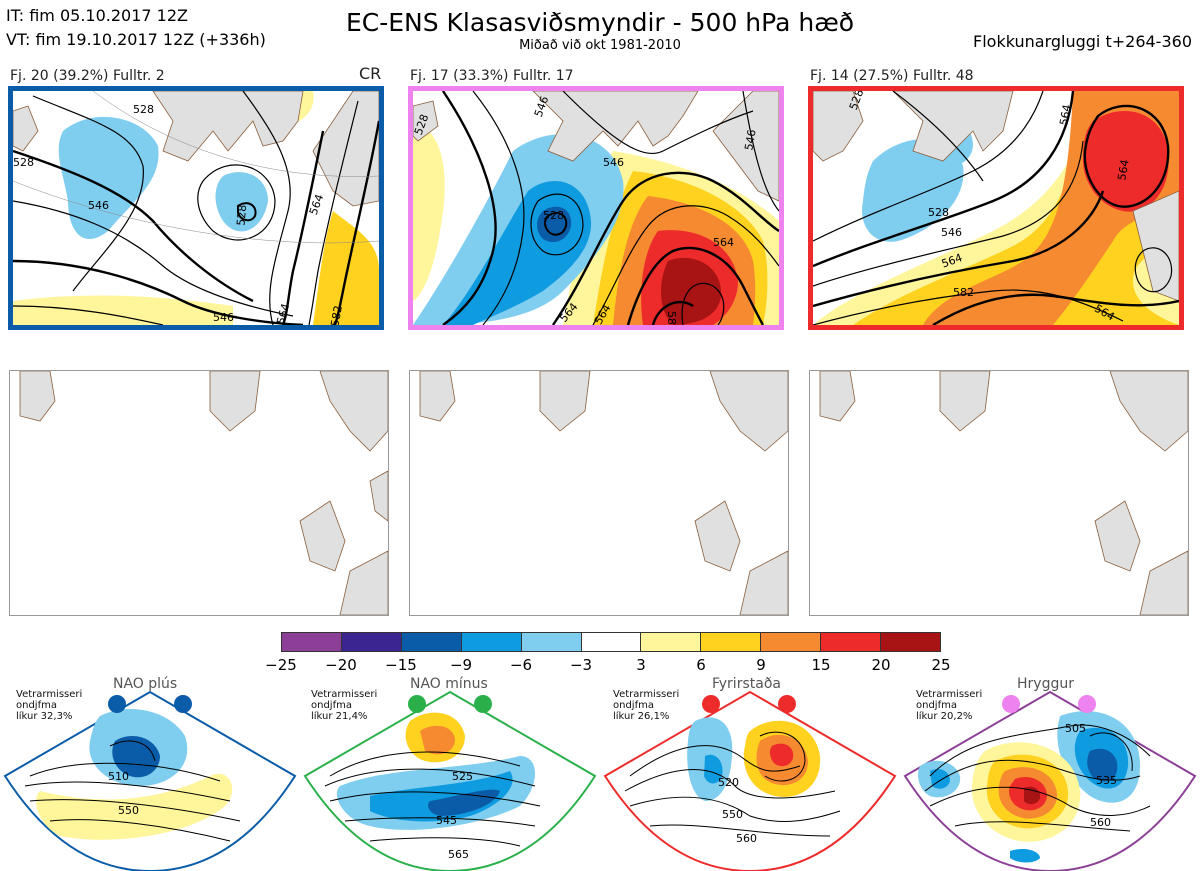 This screenshot has height=871, width=1200. I want to click on contour-label: 535, so click(1106, 780).